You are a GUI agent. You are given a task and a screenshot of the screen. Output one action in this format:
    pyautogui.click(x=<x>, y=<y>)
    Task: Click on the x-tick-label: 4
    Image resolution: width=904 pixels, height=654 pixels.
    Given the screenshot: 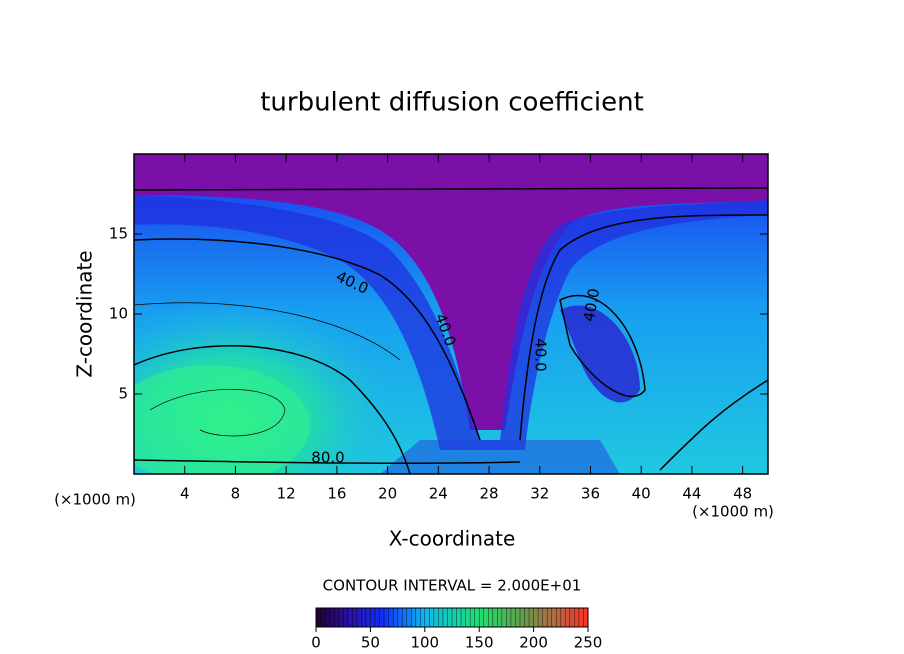 What is the action you would take?
    pyautogui.click(x=185, y=494)
    